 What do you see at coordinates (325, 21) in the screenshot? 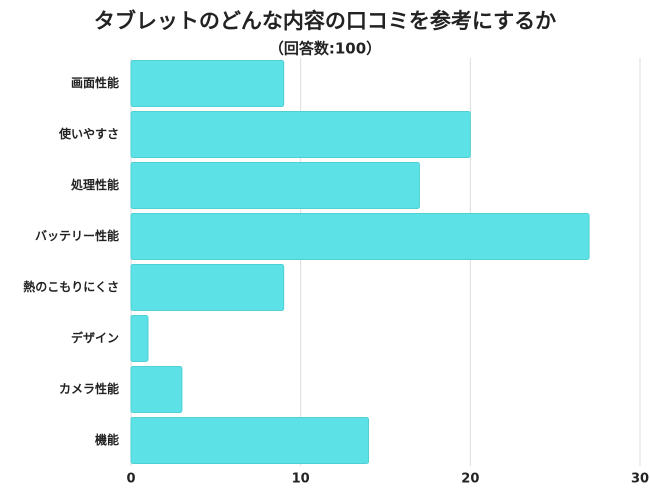
I see `chart-title: タブレットのどんな内容の口コミを参考にするか` at bounding box center [325, 21].